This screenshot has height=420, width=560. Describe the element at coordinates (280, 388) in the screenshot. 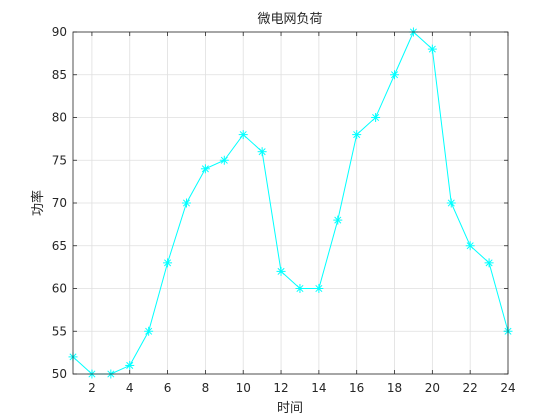

I see `x-tick-label: 12` at that location.